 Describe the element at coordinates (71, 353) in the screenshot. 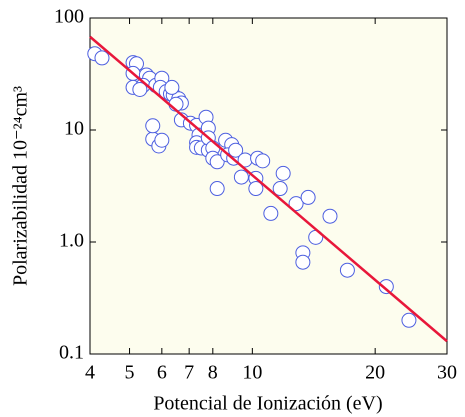

I see `y-tick-label: 0.1` at that location.